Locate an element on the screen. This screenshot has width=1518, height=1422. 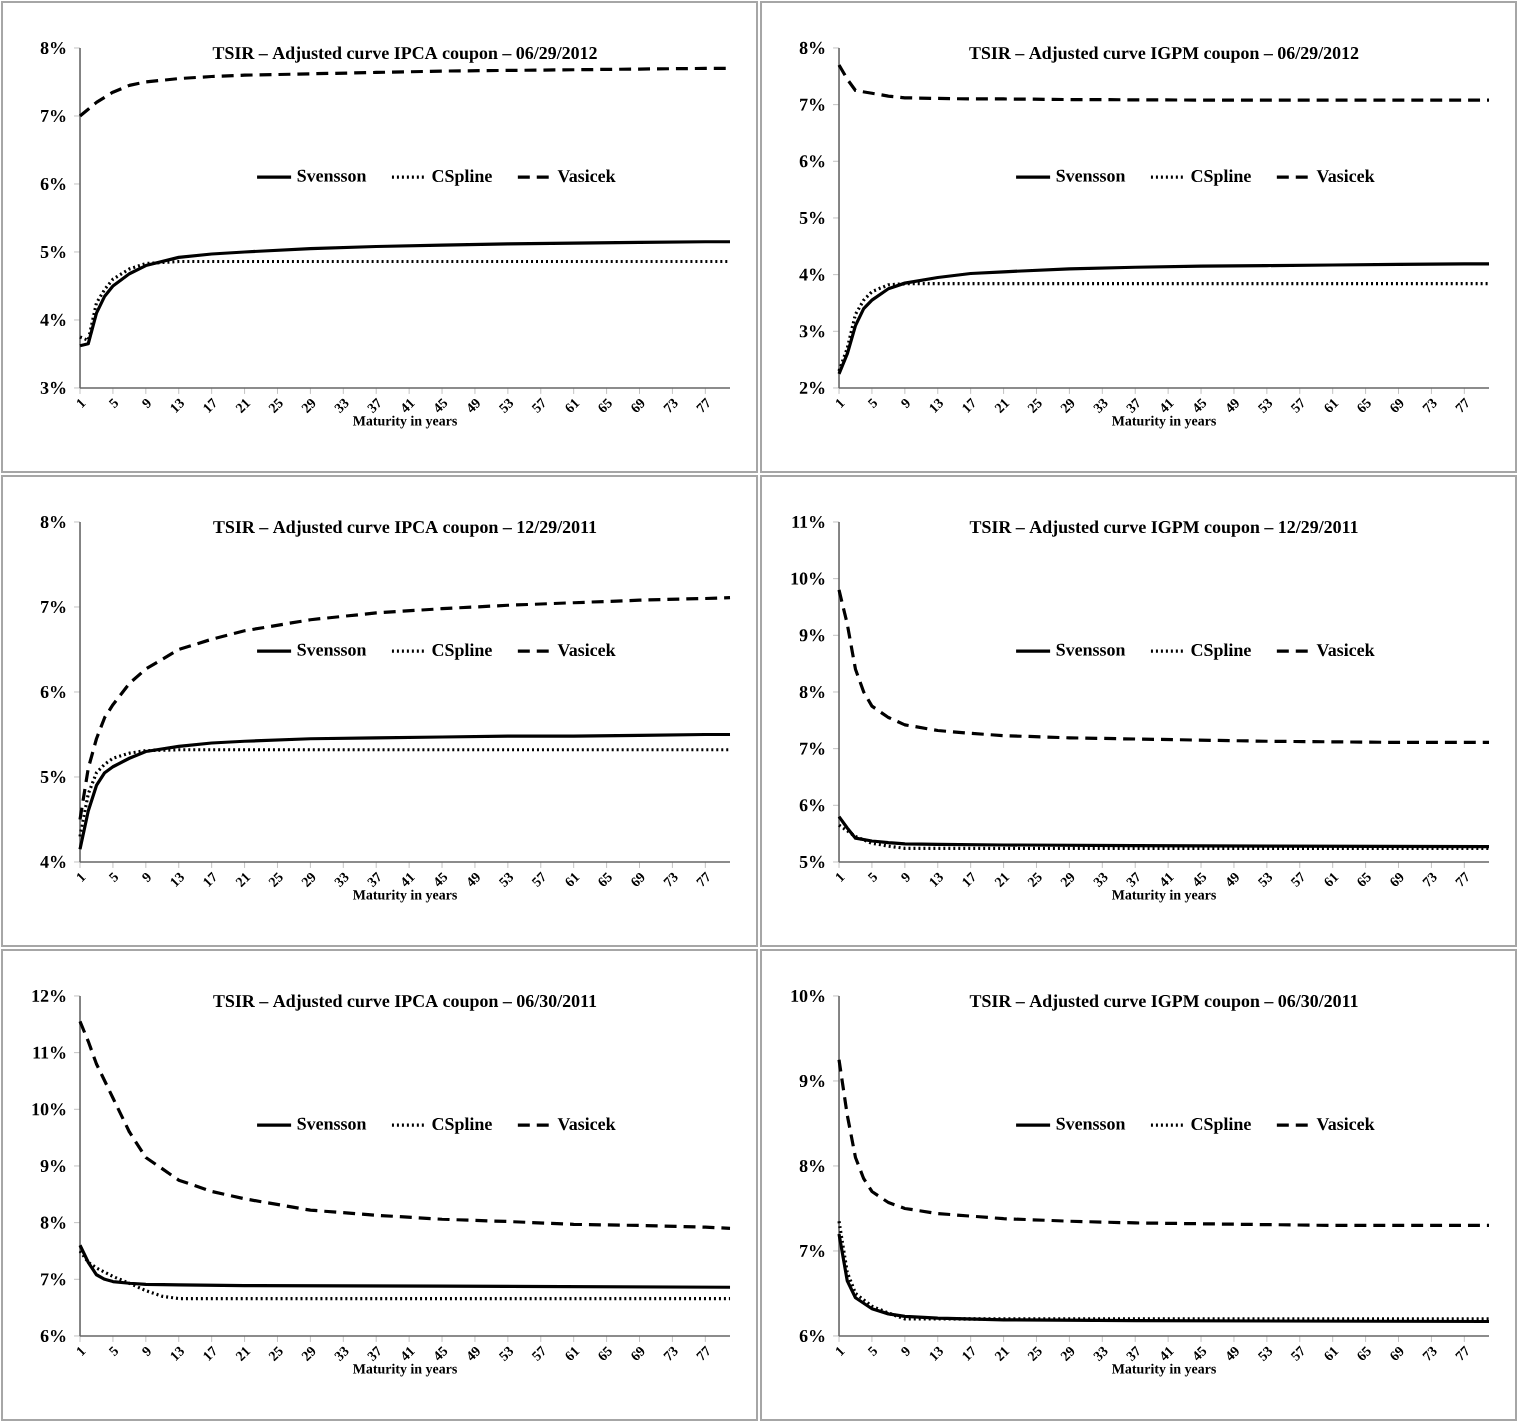
y-tick-label: 2% is located at coordinates (812, 388).